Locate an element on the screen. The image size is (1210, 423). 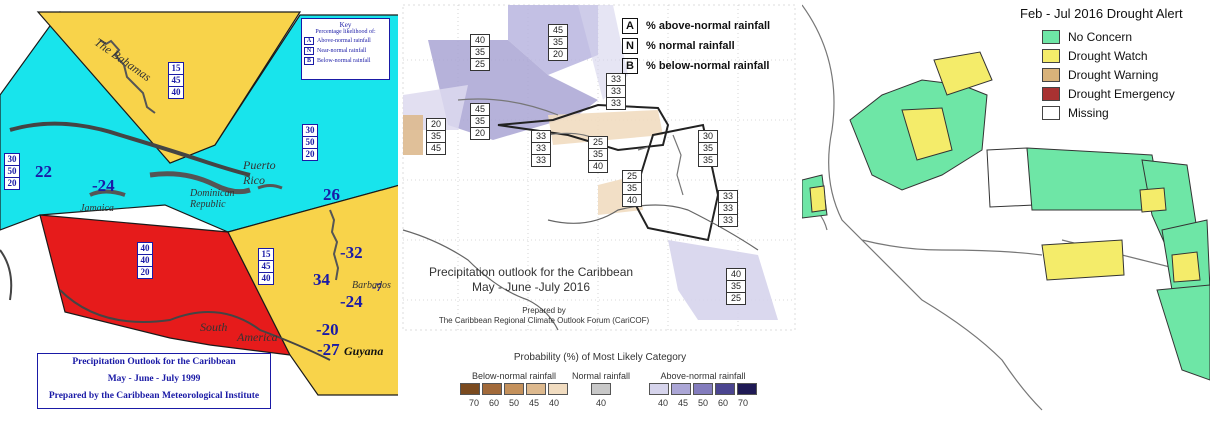
region-above-southeast is located at coordinates (312, 290).